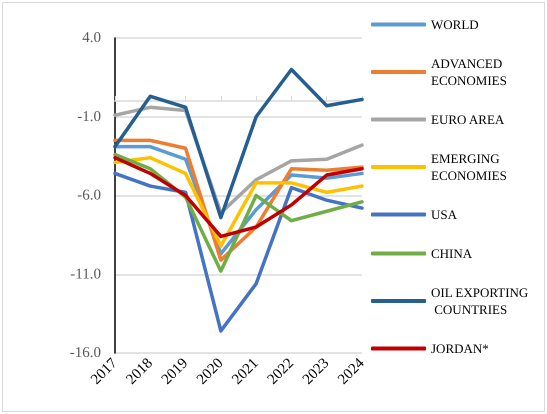  What do you see at coordinates (89, 116) in the screenshot?
I see `y-tick-label: -1.0` at bounding box center [89, 116].